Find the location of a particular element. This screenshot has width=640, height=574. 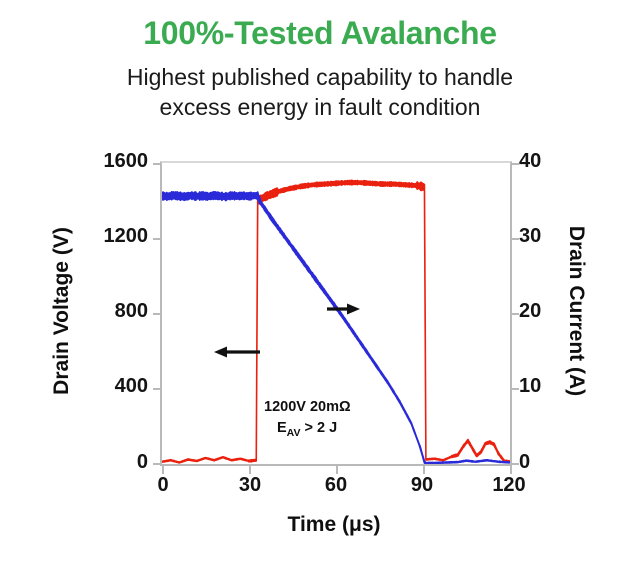

ytick-label-1200: 1200 is located at coordinates (126, 236).